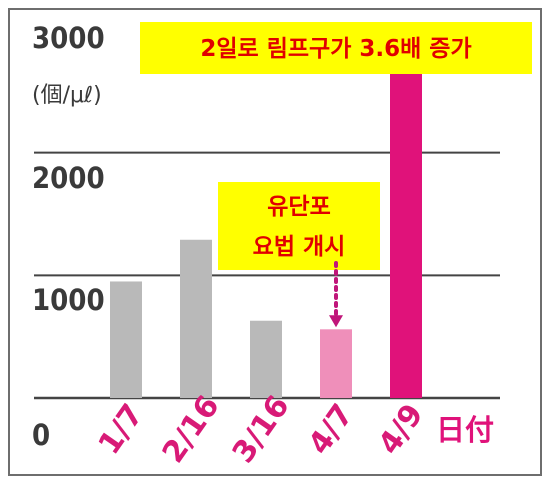 This screenshot has height=486, width=552. What do you see at coordinates (331, 429) in the screenshot?
I see `x-tick-label: 4/7` at bounding box center [331, 429].